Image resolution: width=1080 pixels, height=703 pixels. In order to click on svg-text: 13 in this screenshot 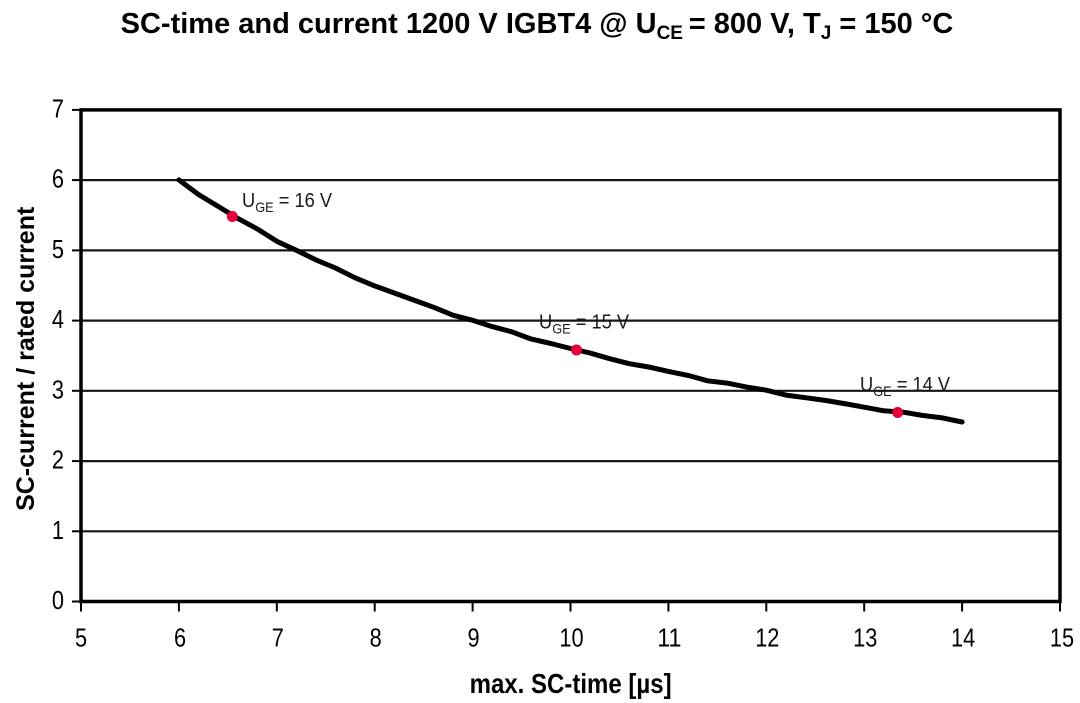, I will do `click(865, 638)`.